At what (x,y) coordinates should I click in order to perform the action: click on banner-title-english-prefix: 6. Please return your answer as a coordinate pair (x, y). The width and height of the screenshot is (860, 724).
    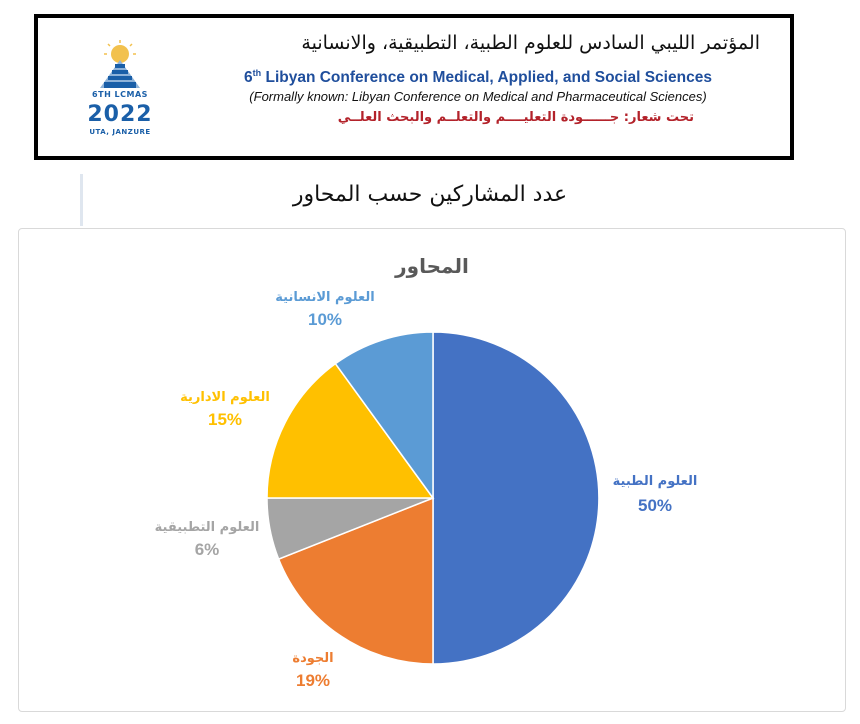
    Looking at the image, I should click on (248, 78).